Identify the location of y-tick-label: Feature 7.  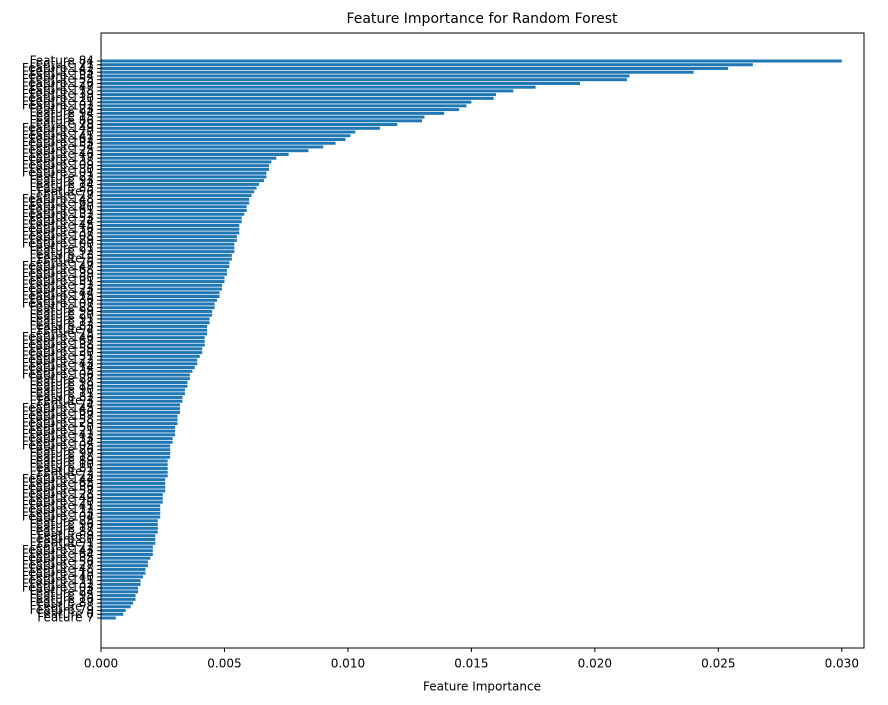
(65, 618).